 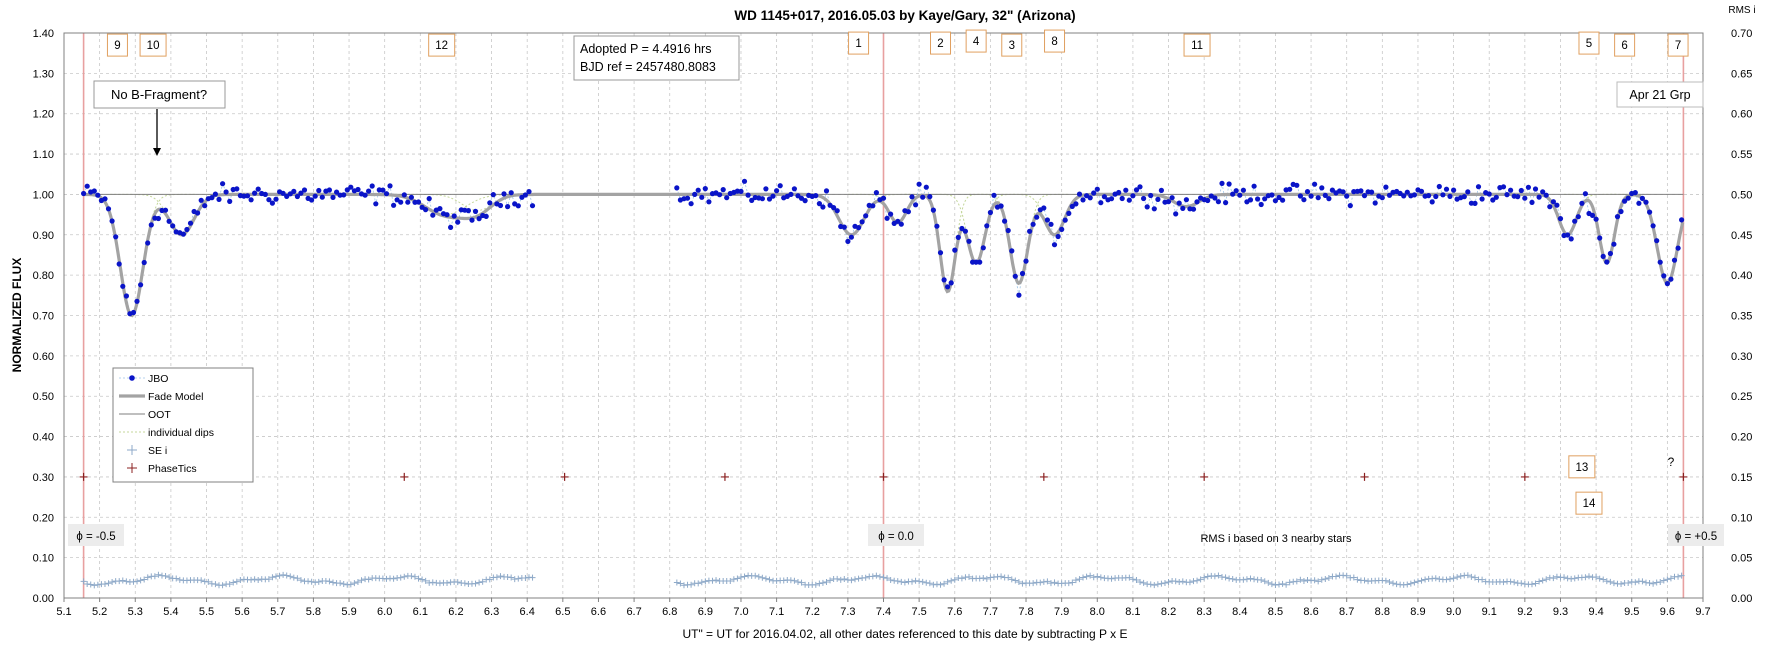 What do you see at coordinates (1524, 612) in the screenshot?
I see `x-tick-label: 9.2` at bounding box center [1524, 612].